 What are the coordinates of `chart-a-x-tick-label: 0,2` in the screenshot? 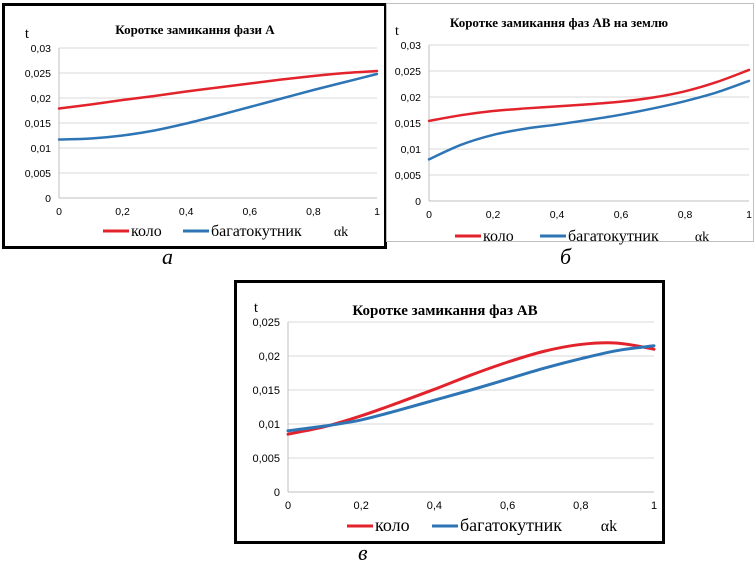 It's located at (122, 212).